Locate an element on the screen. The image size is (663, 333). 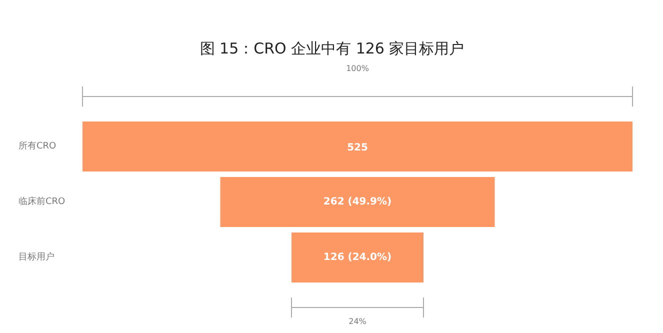
category-label: 目标用户 is located at coordinates (36, 257).